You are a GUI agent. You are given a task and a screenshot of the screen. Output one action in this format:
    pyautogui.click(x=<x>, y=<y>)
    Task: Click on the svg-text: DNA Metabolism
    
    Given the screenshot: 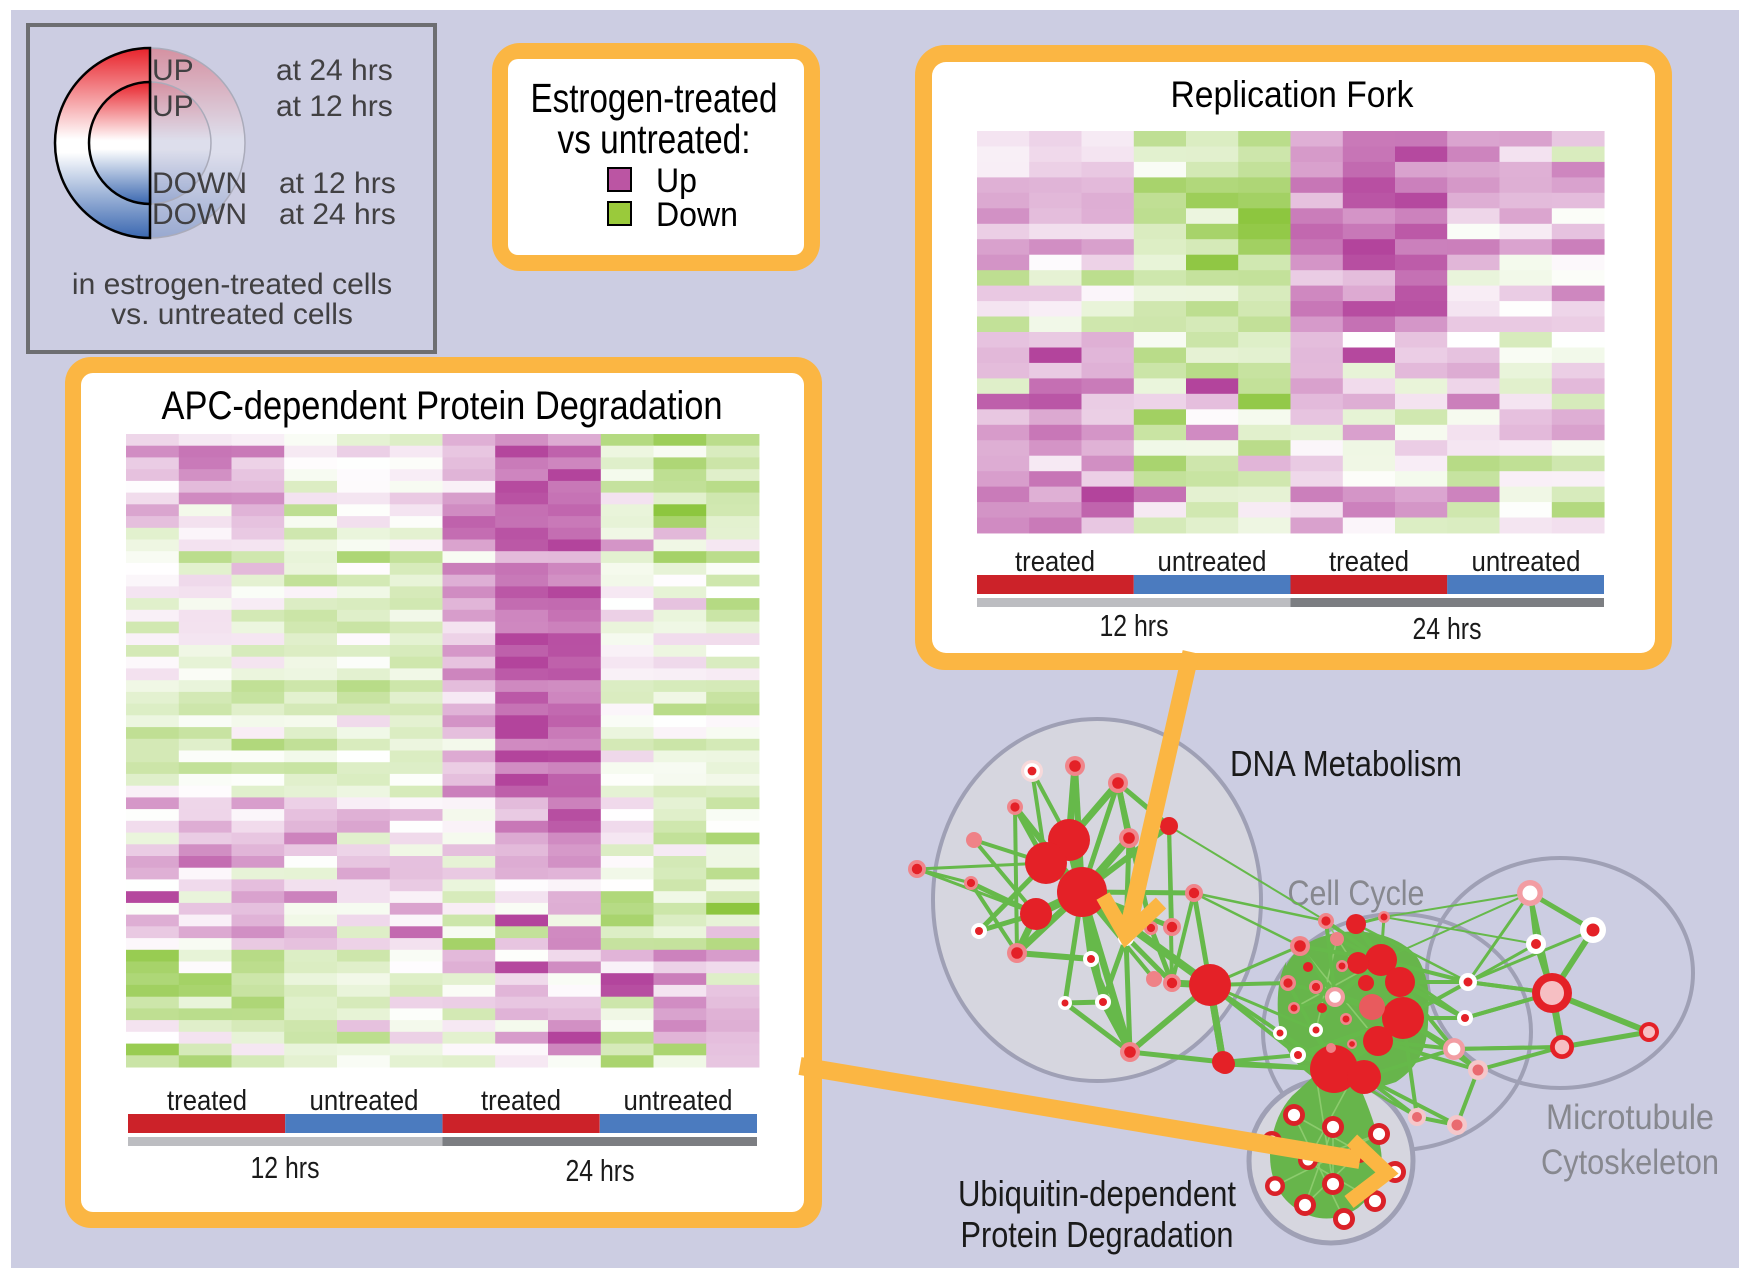 What is the action you would take?
    pyautogui.click(x=1346, y=763)
    